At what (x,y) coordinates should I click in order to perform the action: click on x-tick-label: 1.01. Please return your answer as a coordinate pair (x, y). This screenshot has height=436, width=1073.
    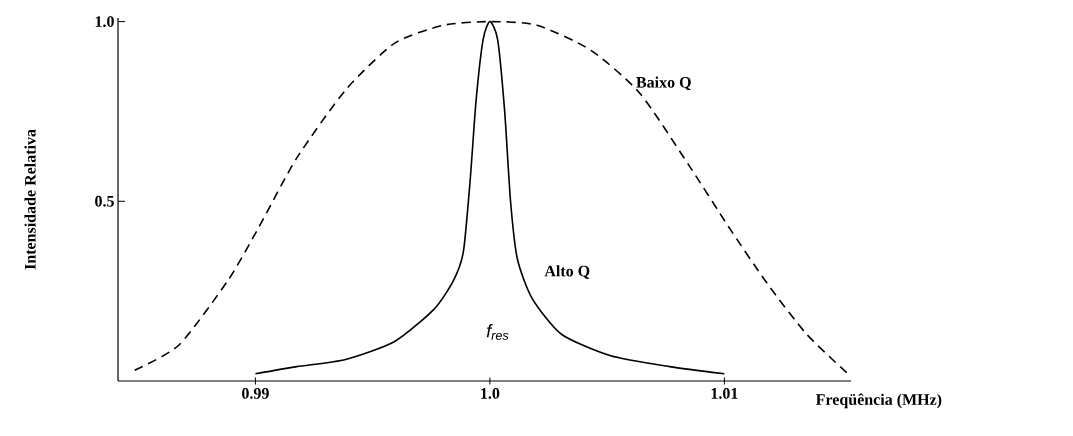
    Looking at the image, I should click on (724, 393).